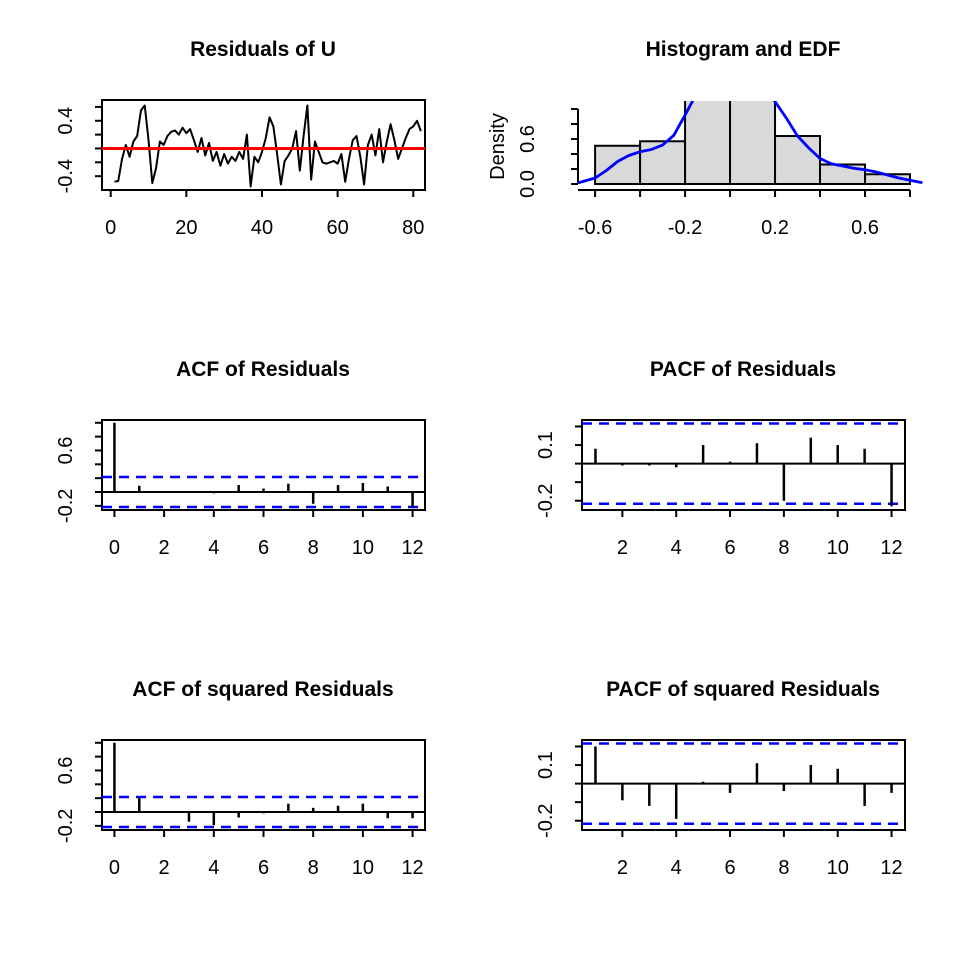 The height and width of the screenshot is (960, 960). I want to click on chart-title-acf: ACF of Residuals, so click(263, 369).